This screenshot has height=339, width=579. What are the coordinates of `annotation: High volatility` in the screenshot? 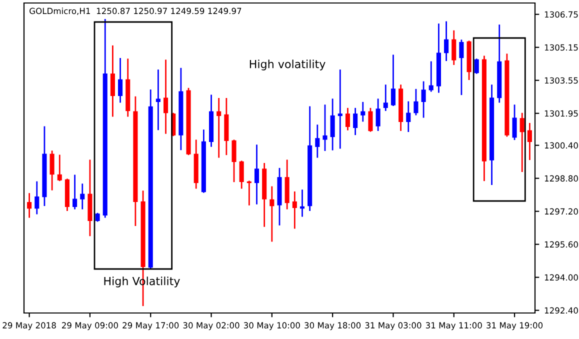 It's located at (288, 65).